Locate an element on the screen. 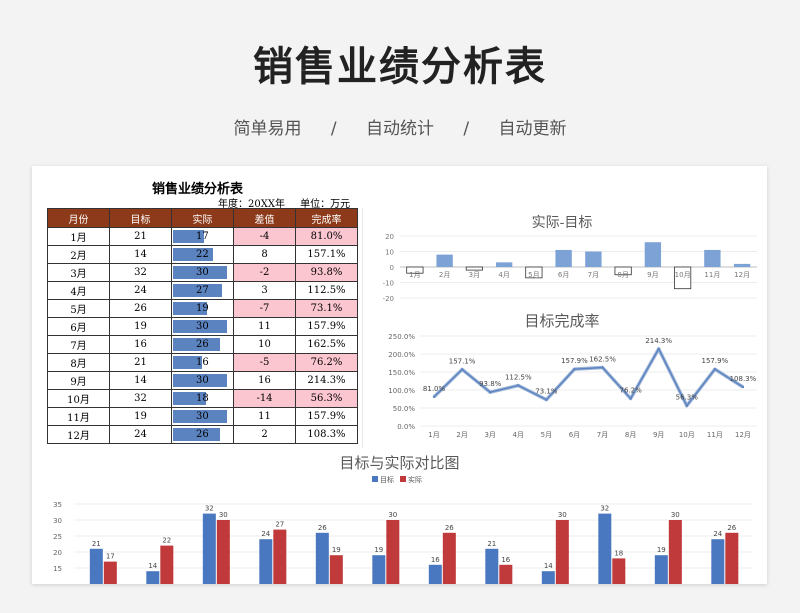 This screenshot has height=613, width=800. cell-month: 2月 is located at coordinates (78, 254).